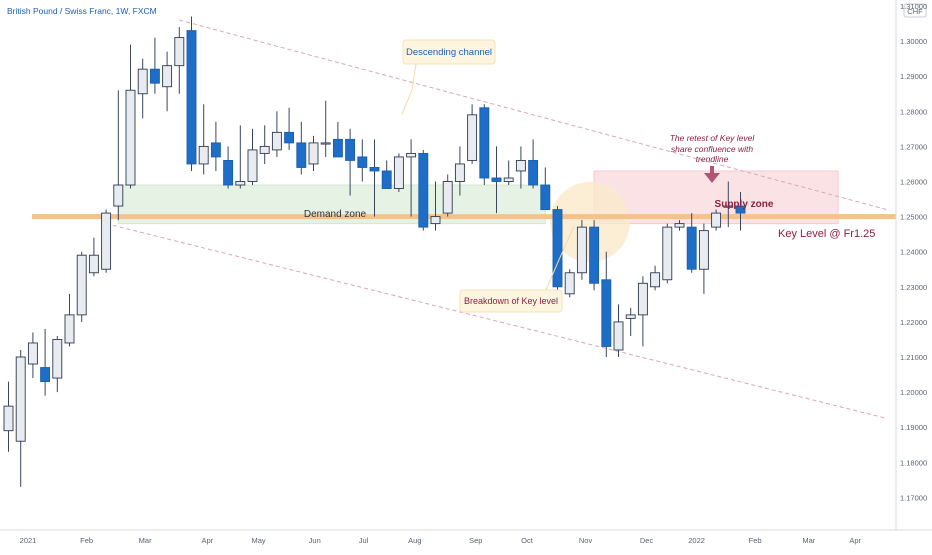  I want to click on key-level-layer, so click(464, 217).